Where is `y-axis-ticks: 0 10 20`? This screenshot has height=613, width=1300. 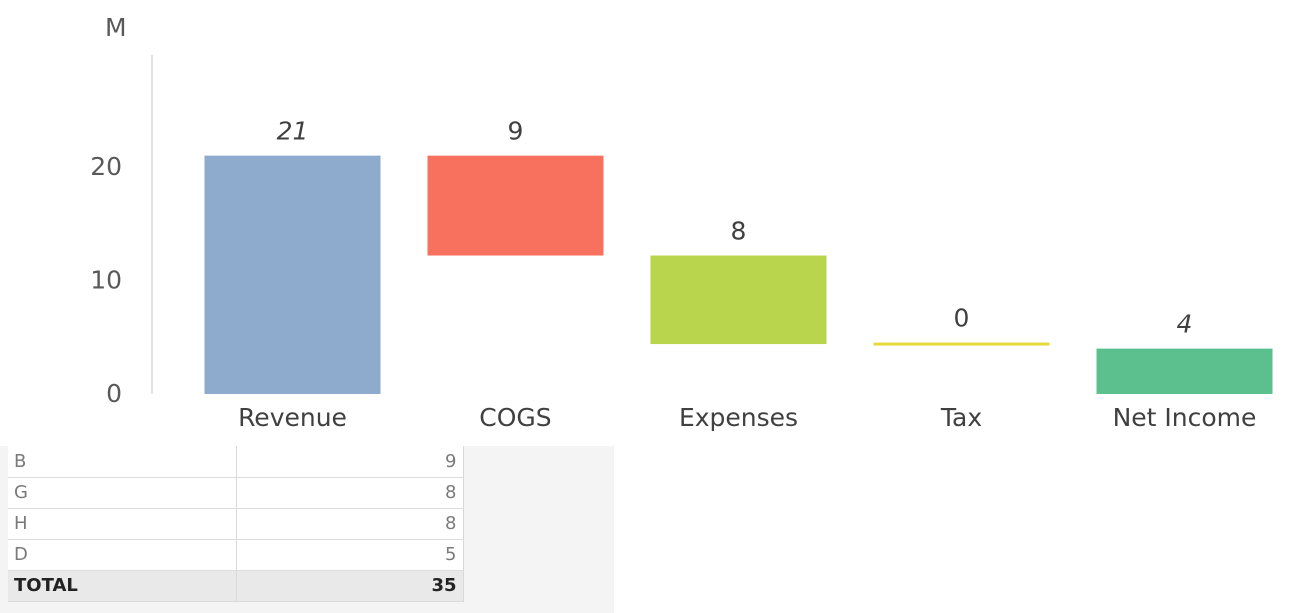 y-axis-ticks: 0 10 20 is located at coordinates (106, 280).